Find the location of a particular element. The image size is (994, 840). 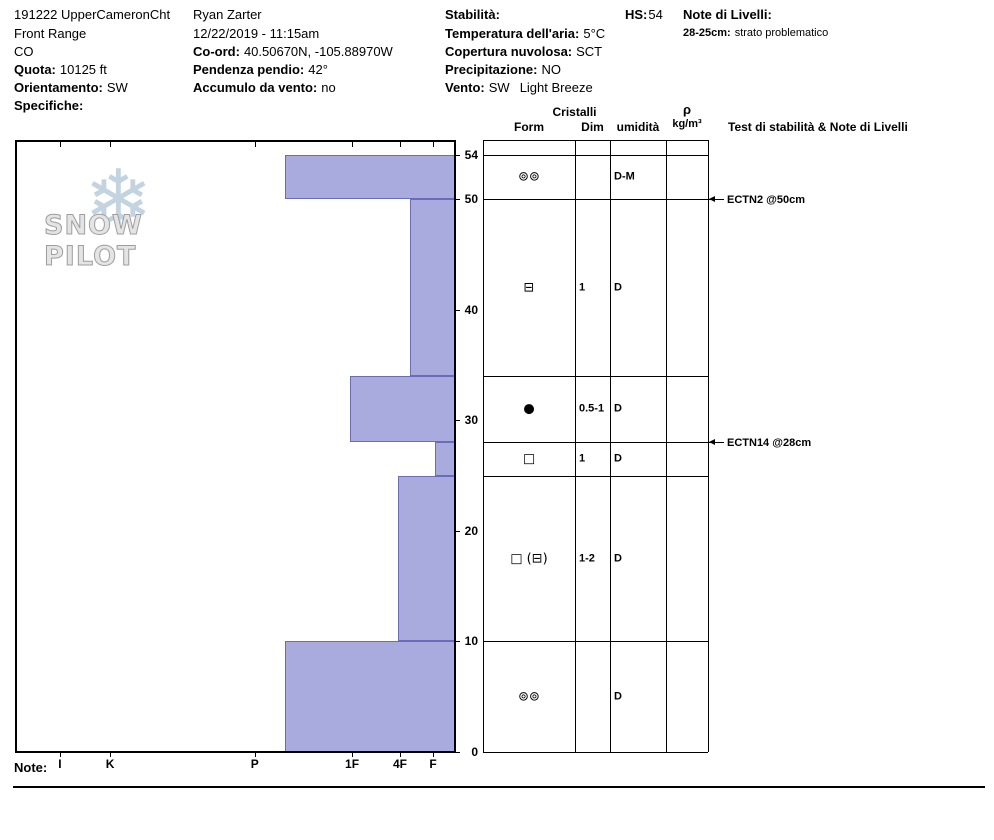

precipitation-label: Precipitazione: is located at coordinates (491, 69).